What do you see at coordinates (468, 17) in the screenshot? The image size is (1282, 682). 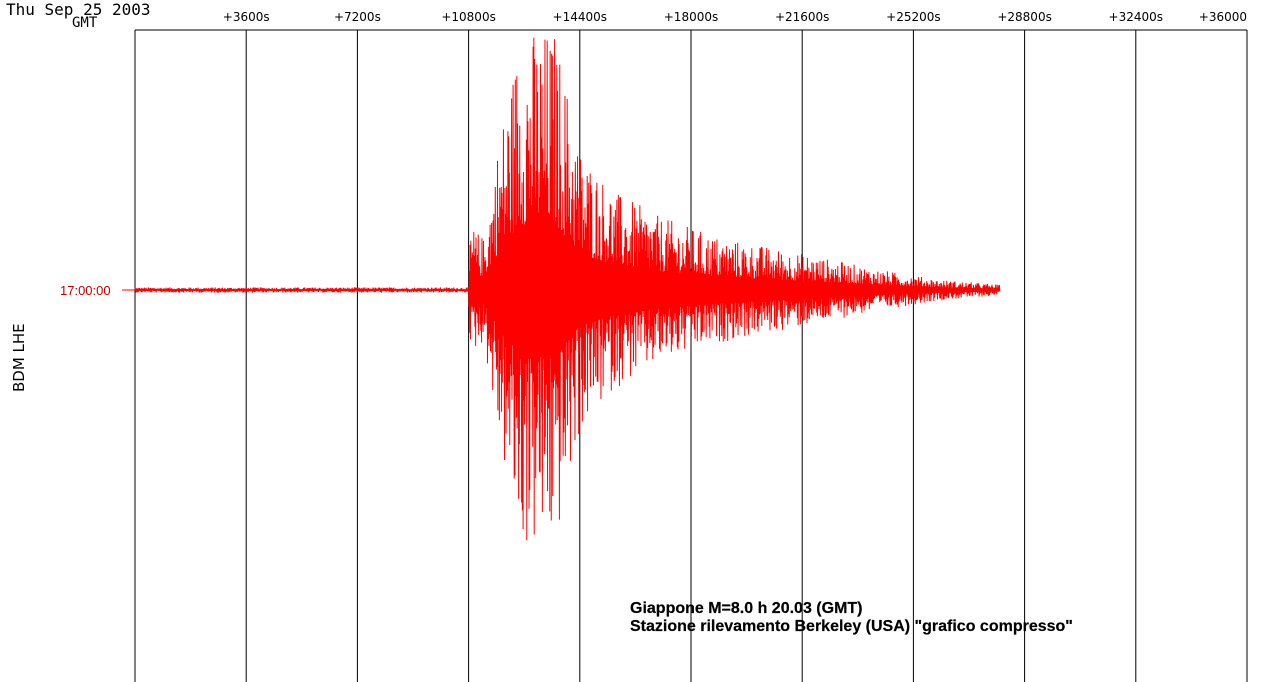 I see `x-tick-label: +10800s` at bounding box center [468, 17].